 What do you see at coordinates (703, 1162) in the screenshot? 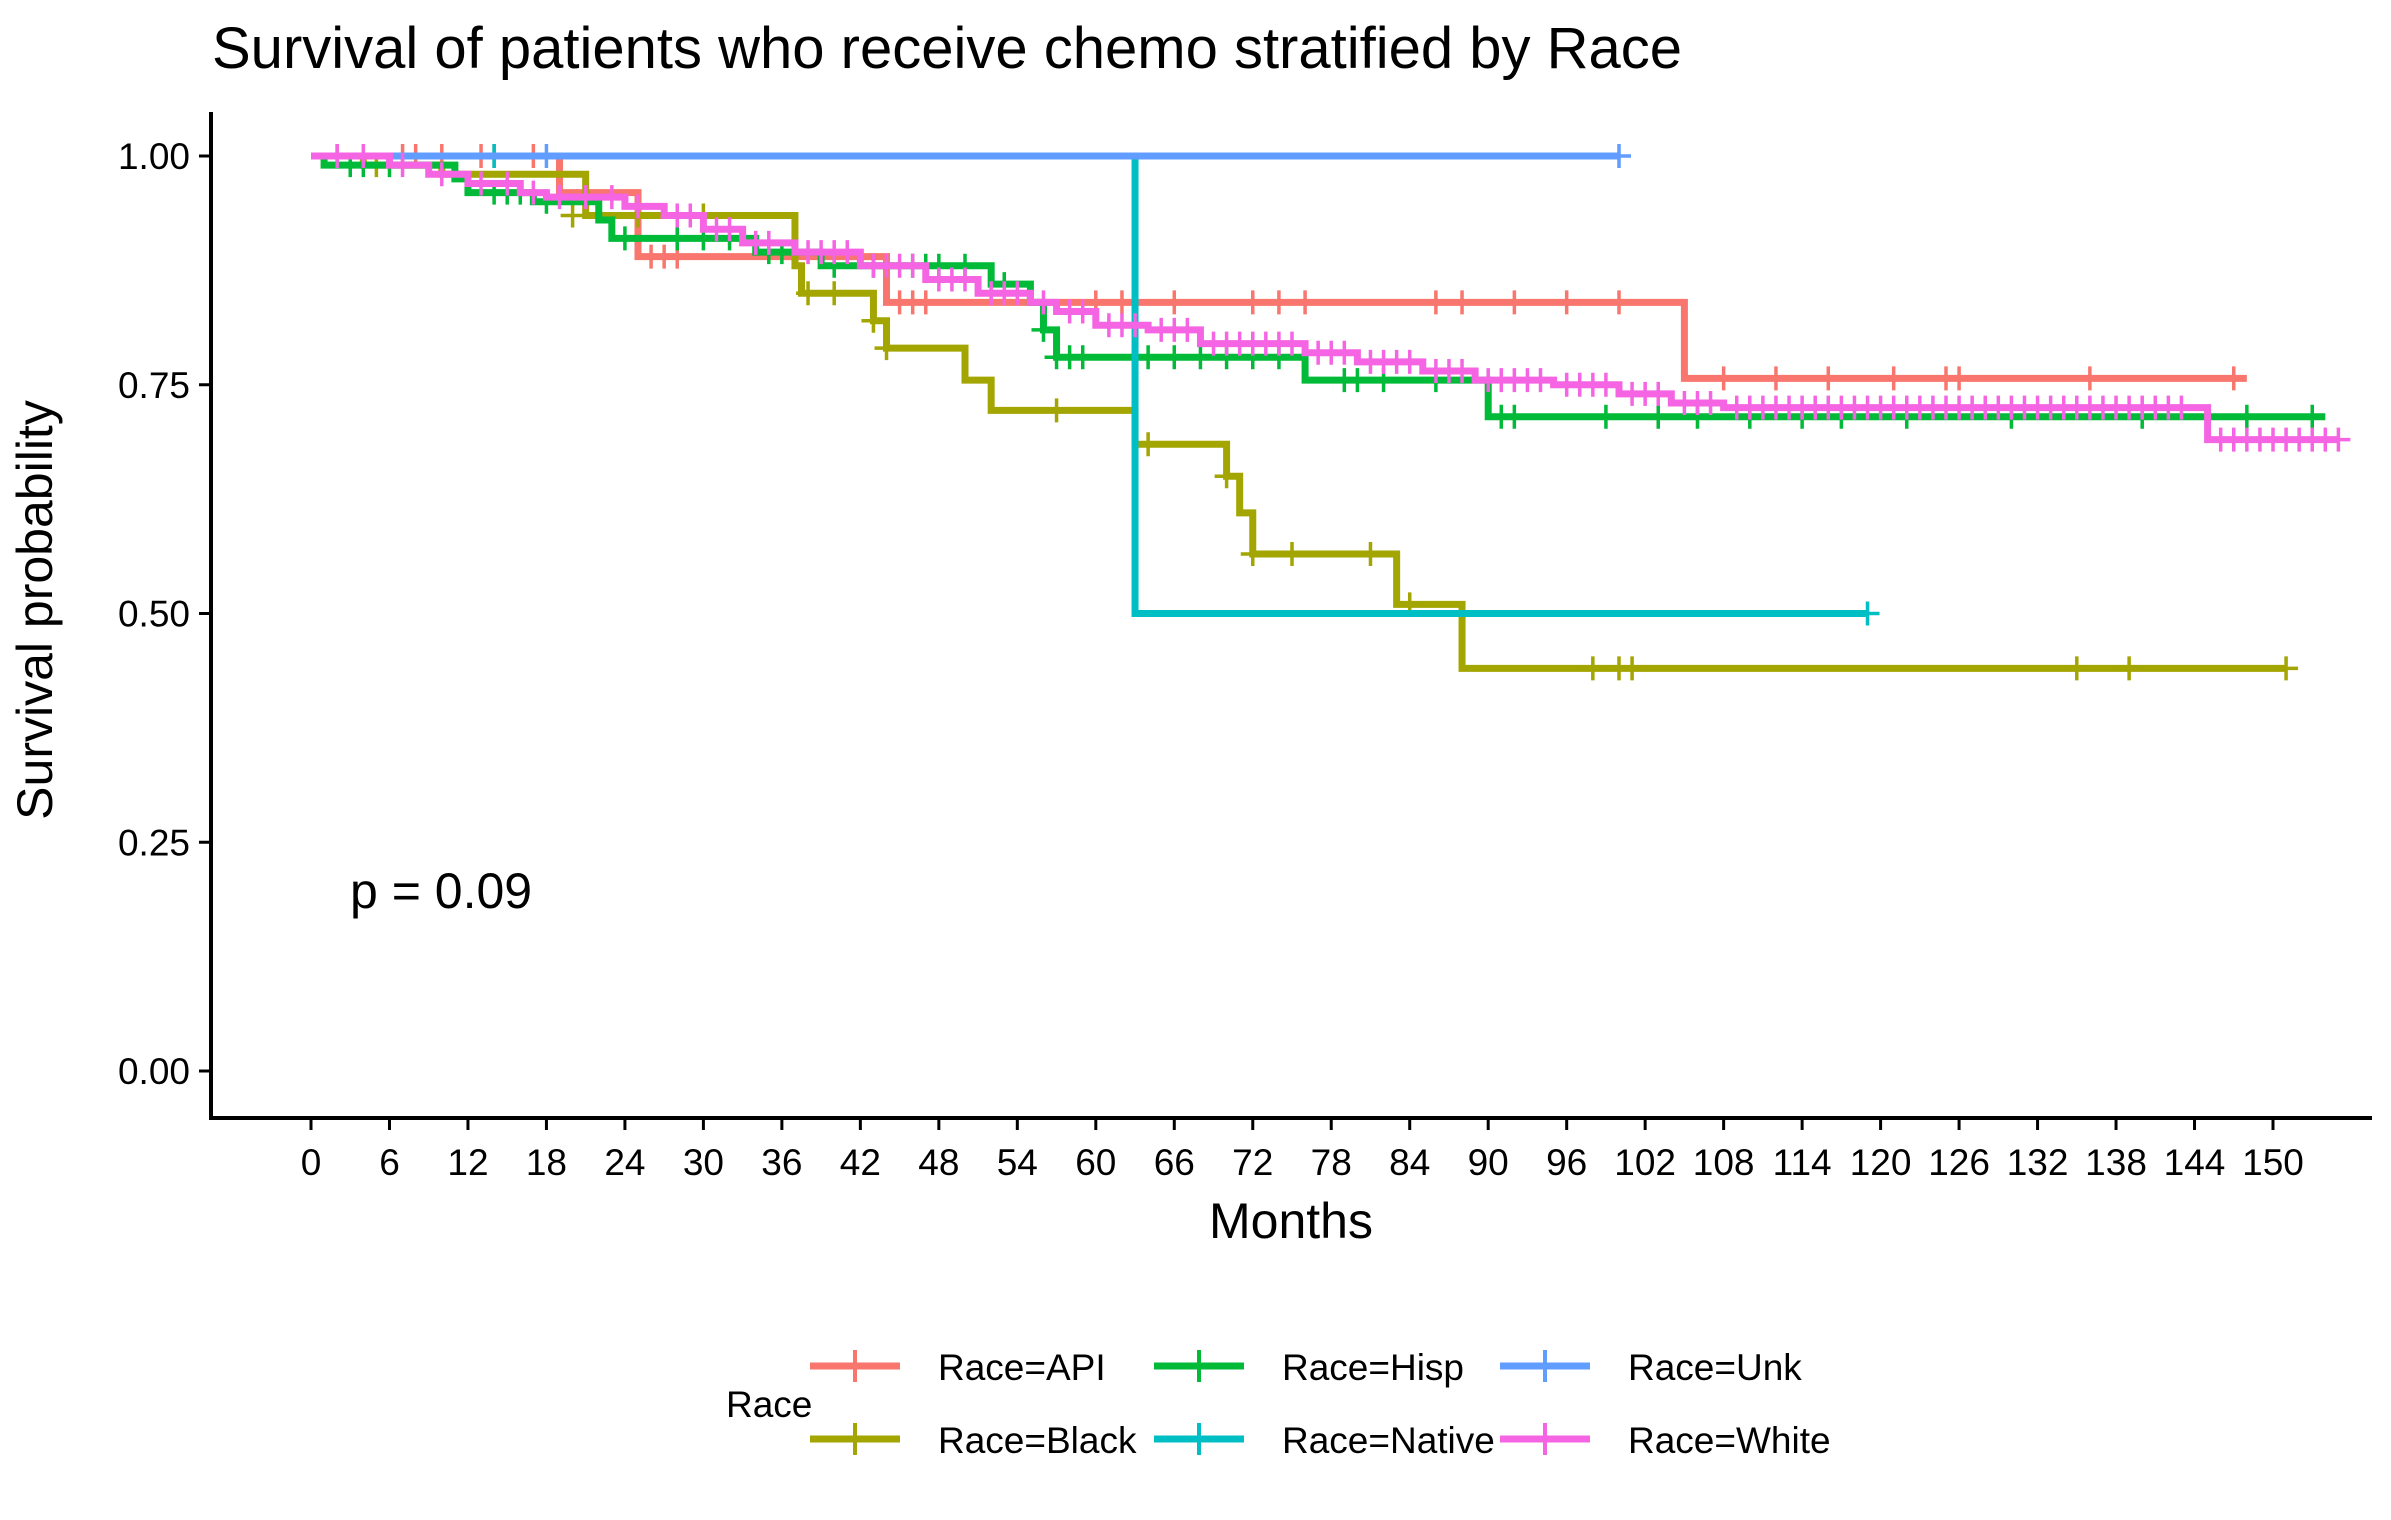
I see `x-tick-label: 30` at bounding box center [703, 1162].